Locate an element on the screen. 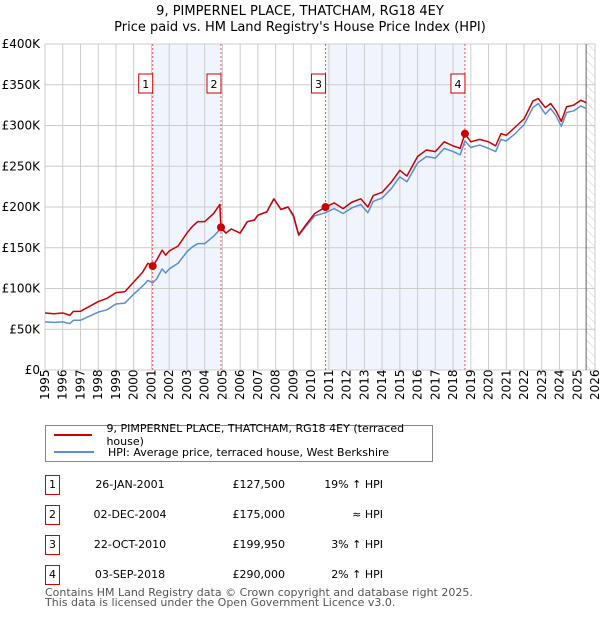  sale-label: 3 is located at coordinates (318, 84).